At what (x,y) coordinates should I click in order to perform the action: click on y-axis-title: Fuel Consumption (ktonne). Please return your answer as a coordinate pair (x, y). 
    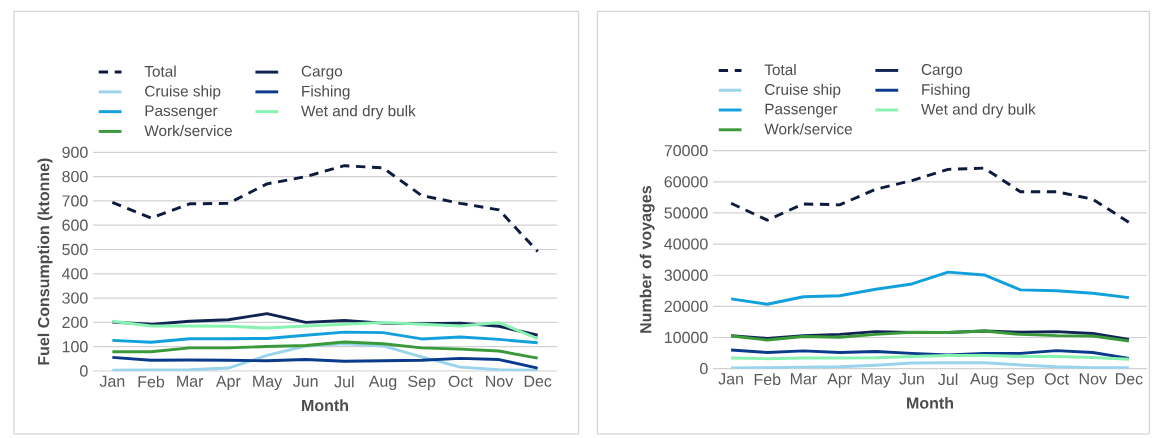
    Looking at the image, I should click on (45, 261).